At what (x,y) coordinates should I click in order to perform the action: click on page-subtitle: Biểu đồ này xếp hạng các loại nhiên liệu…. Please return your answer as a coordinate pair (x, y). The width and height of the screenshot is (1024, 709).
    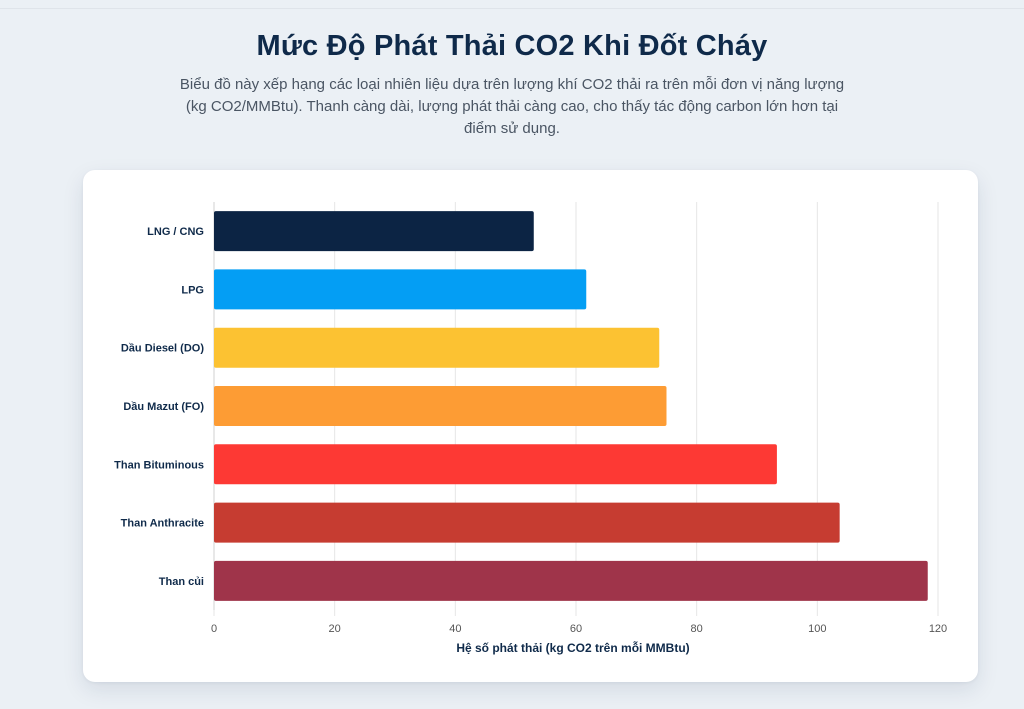
    Looking at the image, I should click on (512, 106).